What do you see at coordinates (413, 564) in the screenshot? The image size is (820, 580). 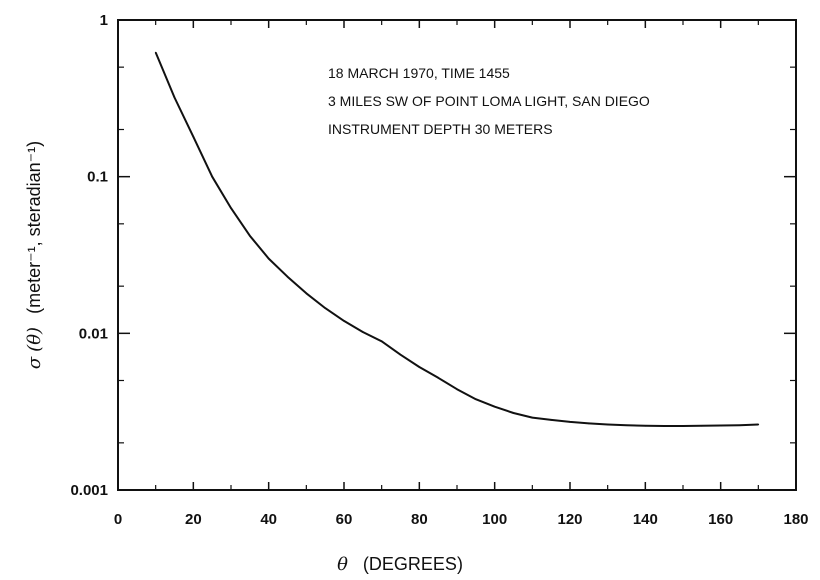 I see `x-axis-label-text: (DEGREES)` at bounding box center [413, 564].